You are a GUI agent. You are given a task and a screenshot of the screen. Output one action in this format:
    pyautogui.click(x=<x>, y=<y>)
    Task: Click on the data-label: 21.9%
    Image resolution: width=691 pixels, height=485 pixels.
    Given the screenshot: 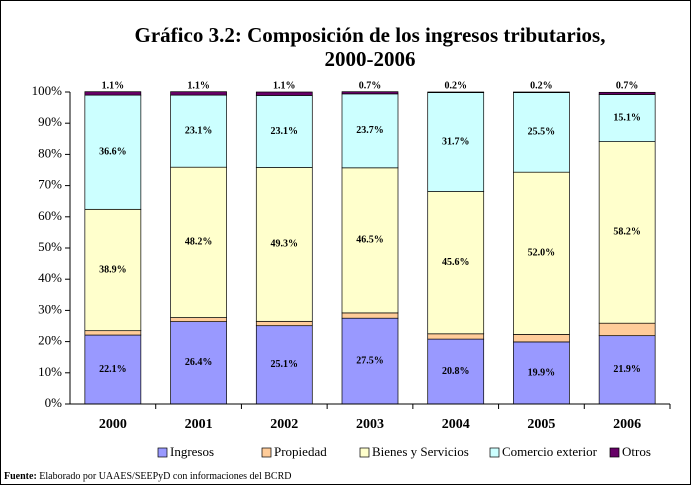 What is the action you would take?
    pyautogui.click(x=627, y=369)
    